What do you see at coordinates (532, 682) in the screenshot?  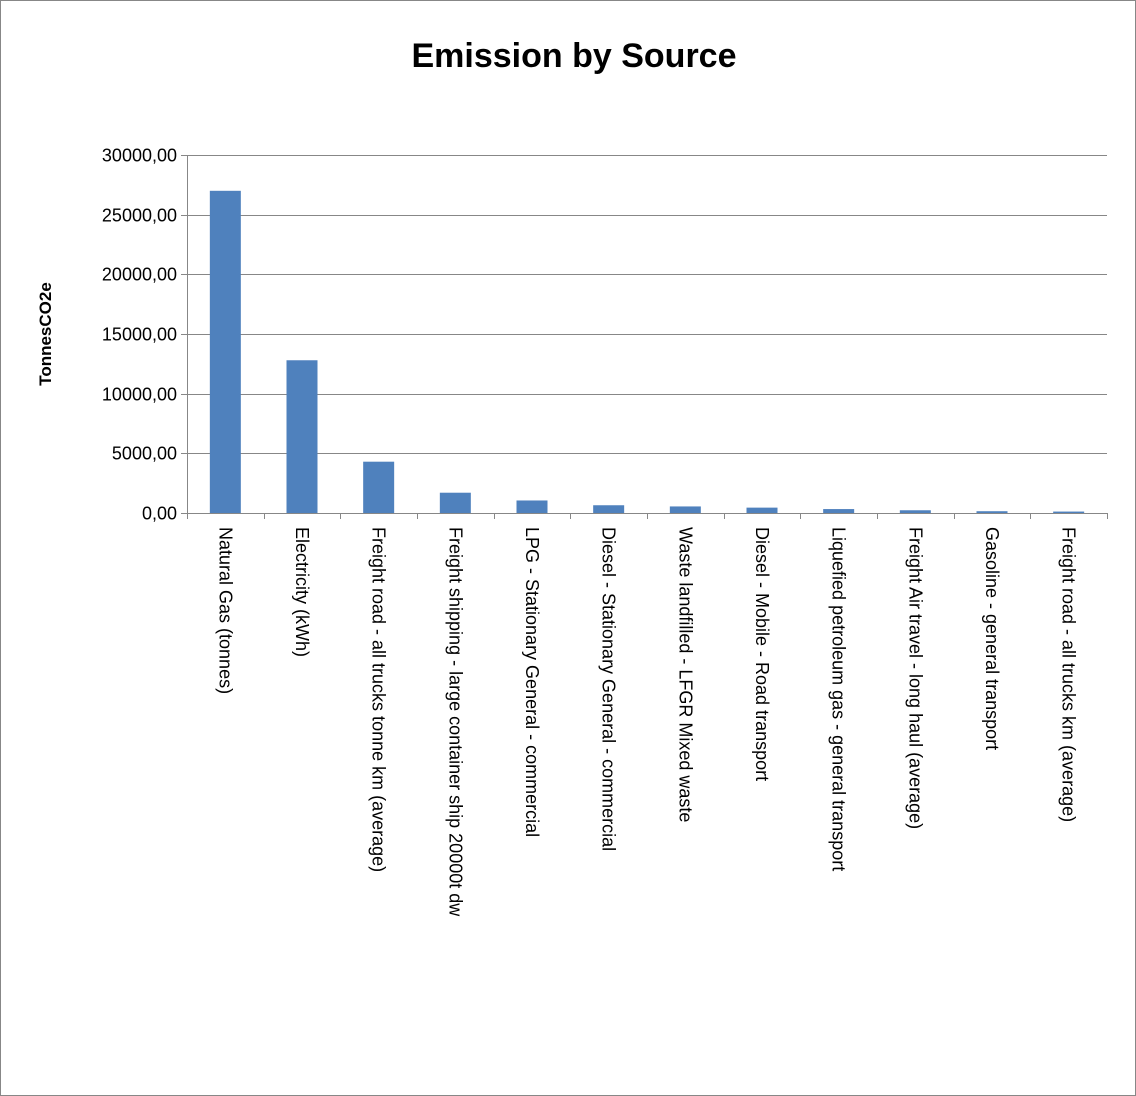 I see `x-tick-label: LPG - Stationary General - commercial` at bounding box center [532, 682].